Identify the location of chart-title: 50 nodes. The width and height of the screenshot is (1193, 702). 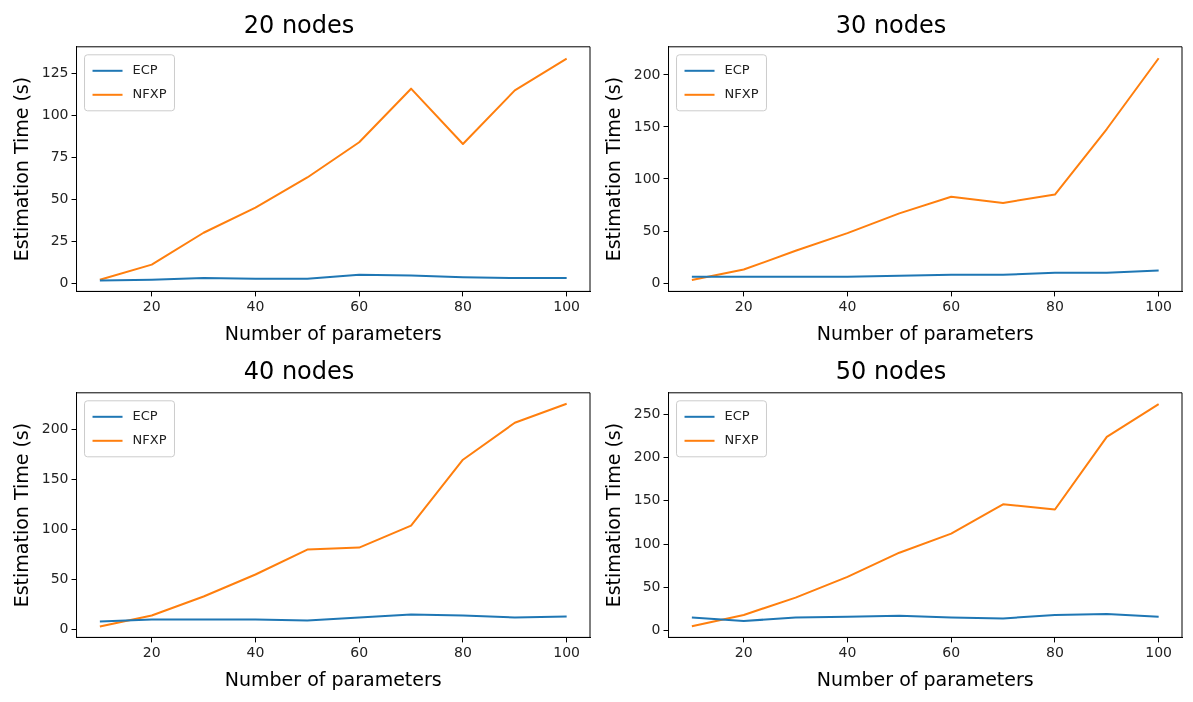
(891, 370).